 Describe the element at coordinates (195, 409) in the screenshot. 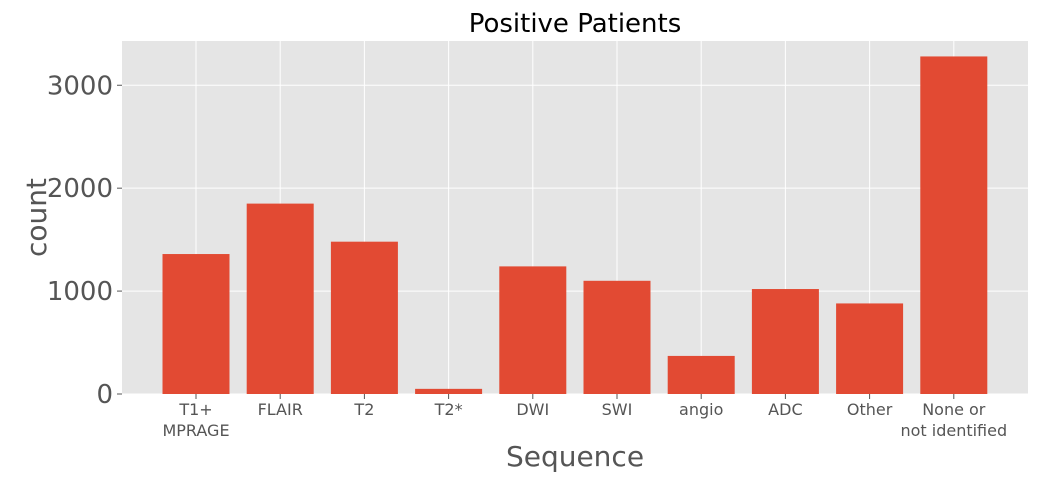

I see `x-tick-label: T1+` at that location.